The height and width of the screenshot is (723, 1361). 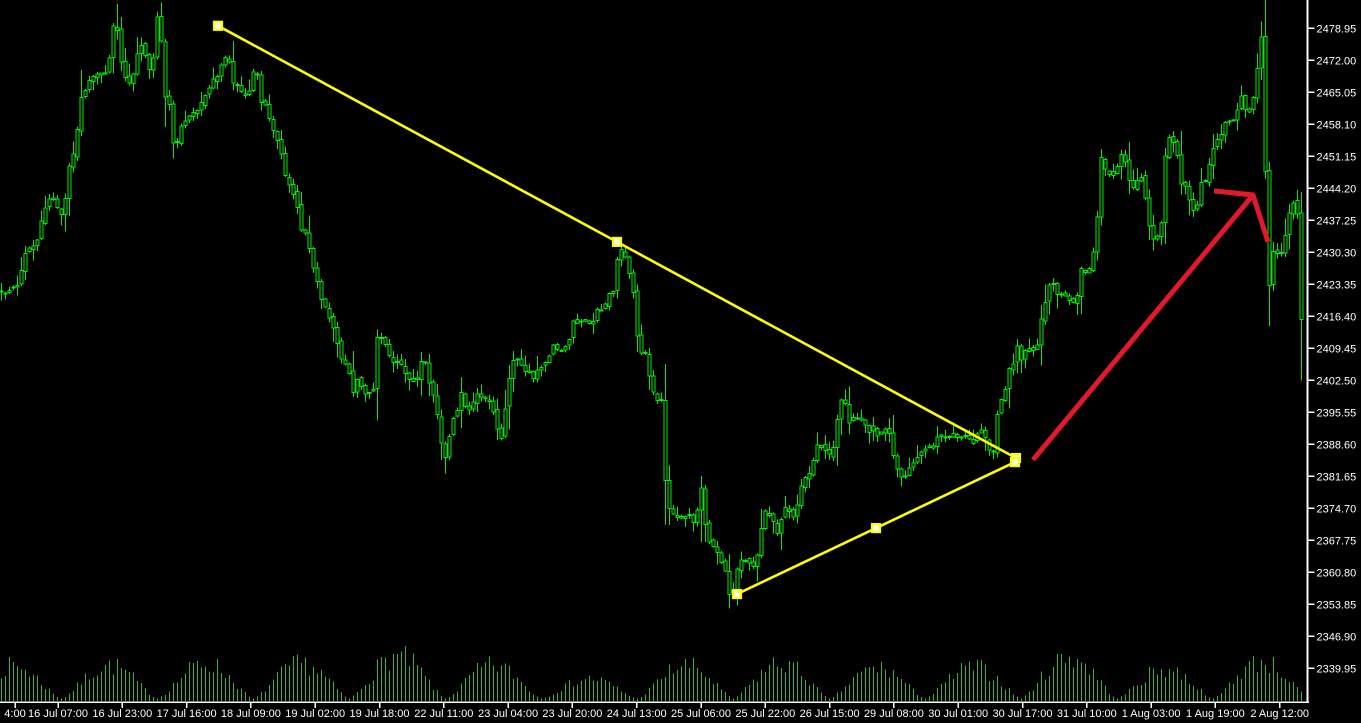 What do you see at coordinates (894, 714) in the screenshot?
I see `time-tick-label: 29 Jul 08:00` at bounding box center [894, 714].